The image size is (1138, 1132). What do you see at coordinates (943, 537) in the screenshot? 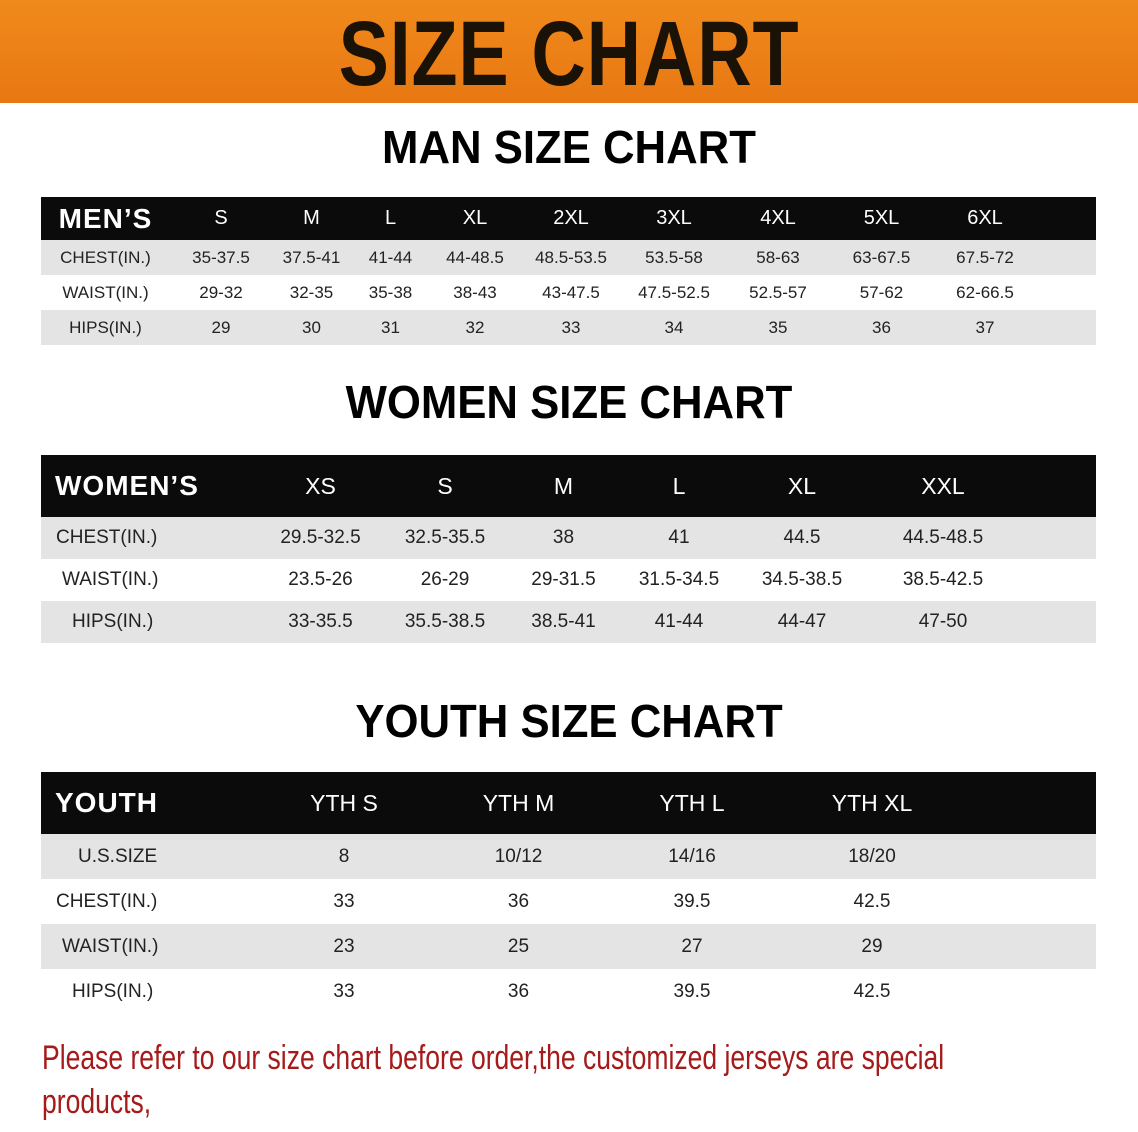
I see `table-cell: 44.5-48.5` at bounding box center [943, 537].